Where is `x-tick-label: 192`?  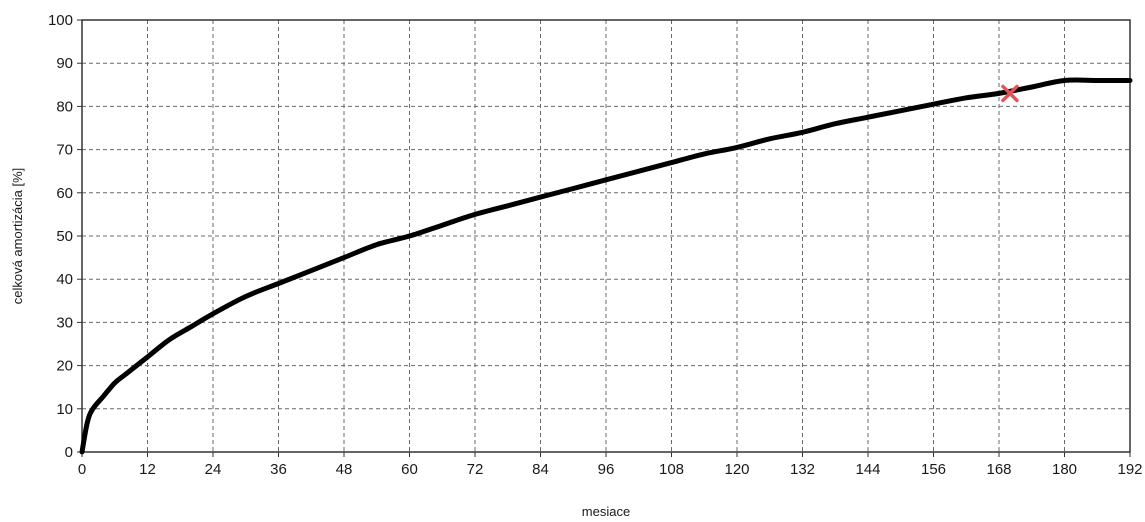 x-tick-label: 192 is located at coordinates (1129, 469).